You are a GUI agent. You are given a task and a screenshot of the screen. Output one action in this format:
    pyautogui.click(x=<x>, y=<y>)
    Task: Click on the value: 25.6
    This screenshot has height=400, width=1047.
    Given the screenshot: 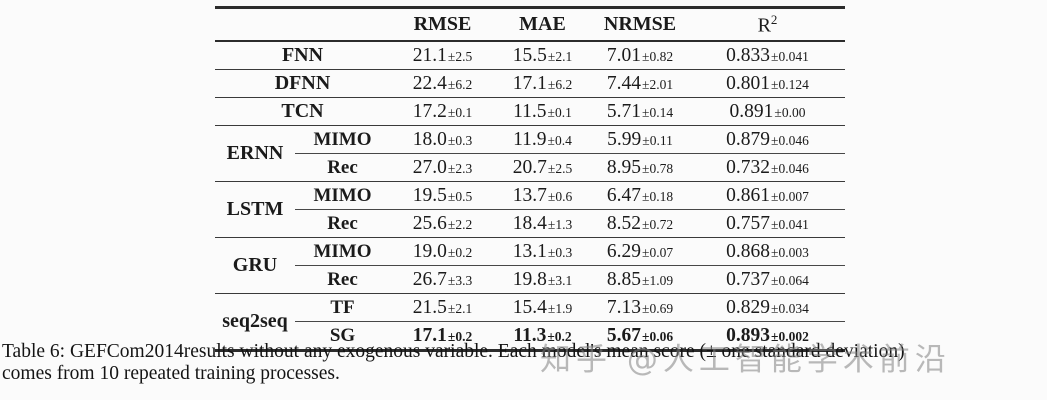 What is the action you would take?
    pyautogui.click(x=429, y=223)
    